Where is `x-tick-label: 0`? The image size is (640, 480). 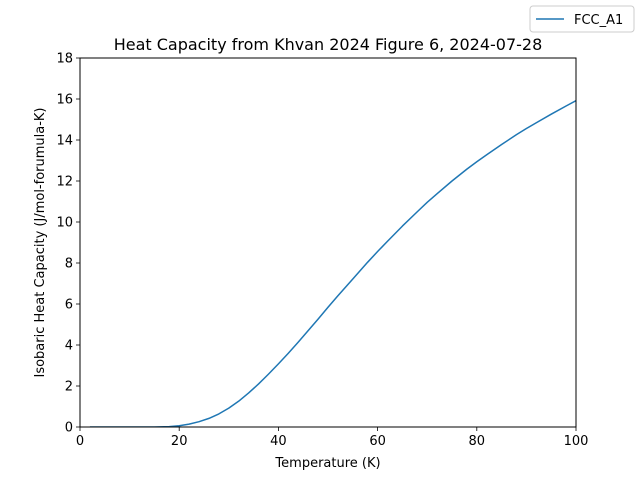 x-tick-label: 0 is located at coordinates (80, 441).